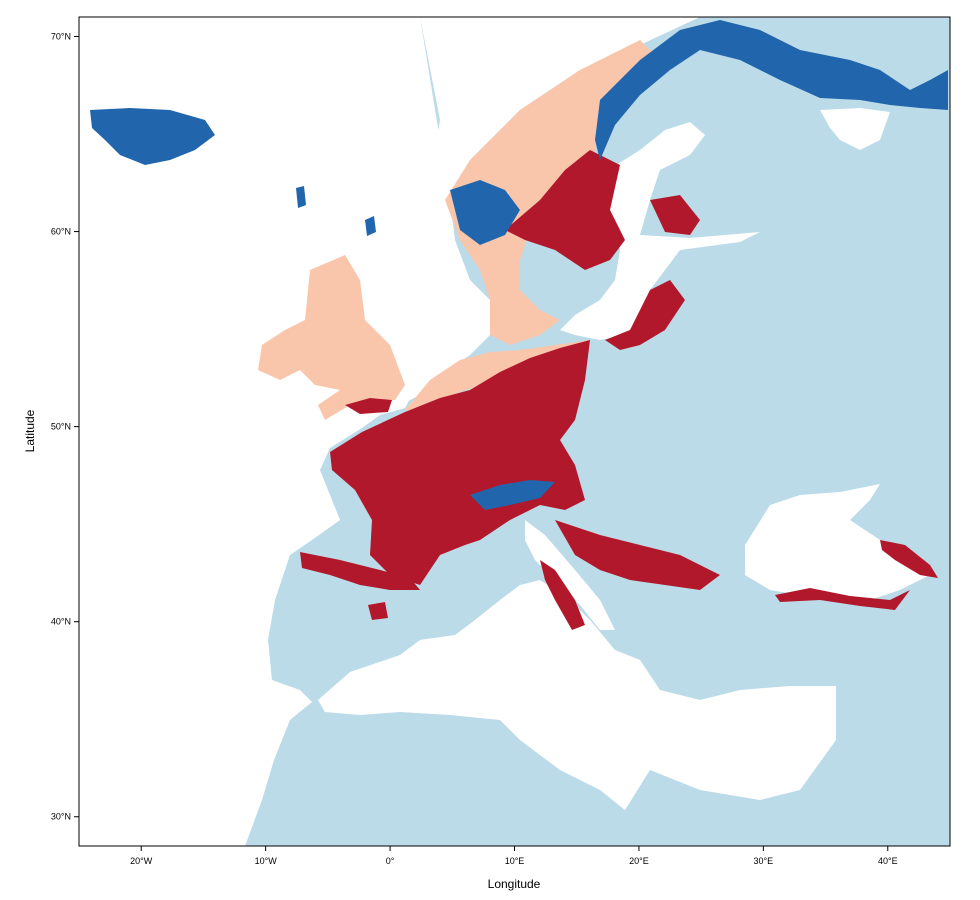 The image size is (980, 900). I want to click on turkey-north-red, so click(842, 599).